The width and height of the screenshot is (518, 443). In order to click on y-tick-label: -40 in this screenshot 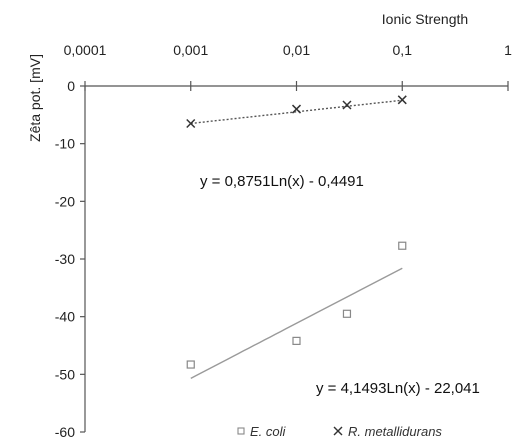, I will do `click(65, 317)`.